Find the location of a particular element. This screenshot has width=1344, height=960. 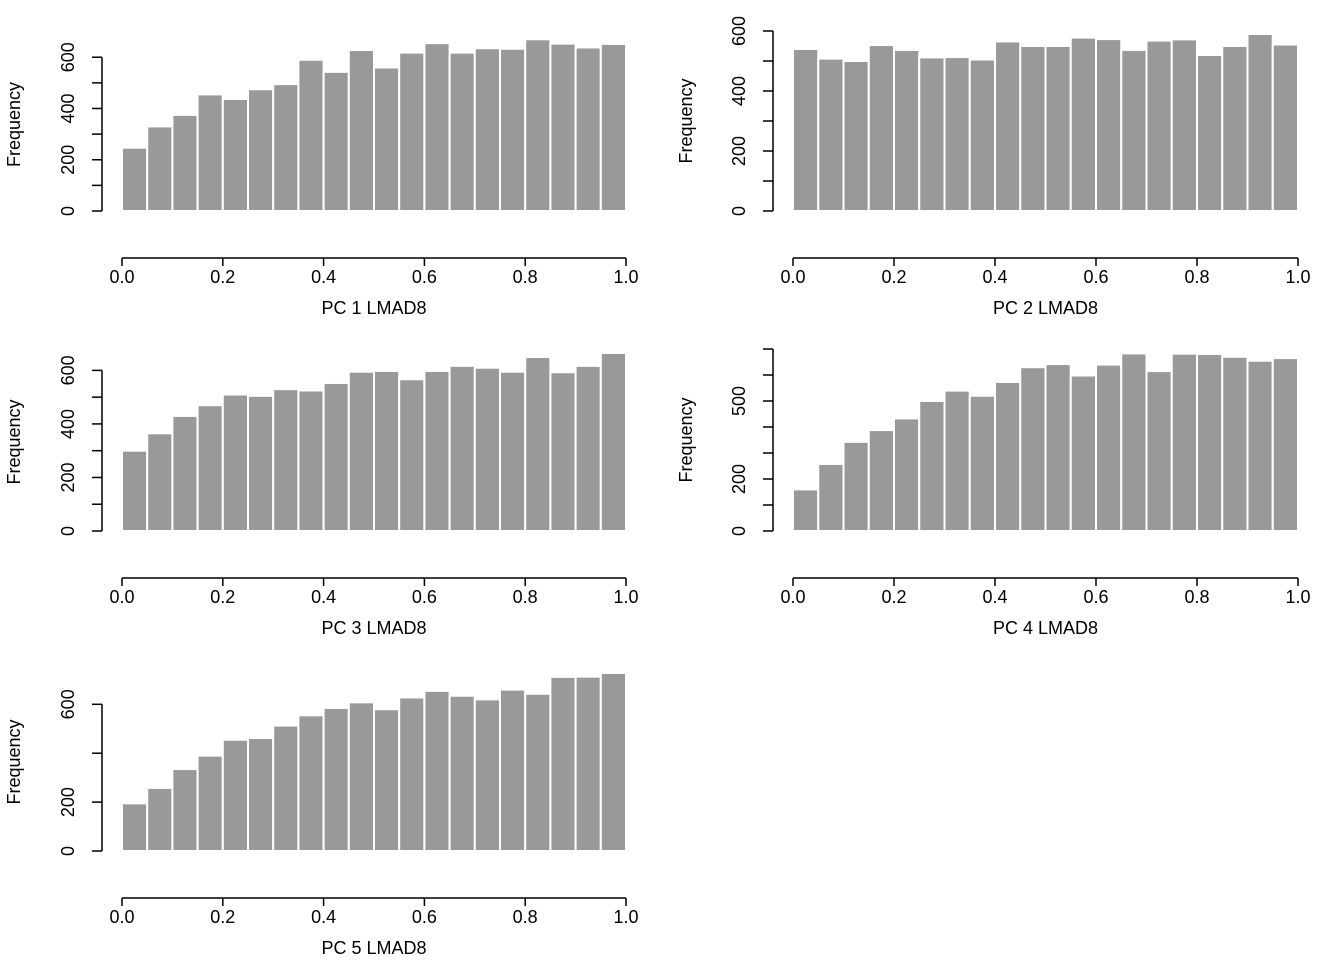

y-tick-label: 500 is located at coordinates (739, 401).